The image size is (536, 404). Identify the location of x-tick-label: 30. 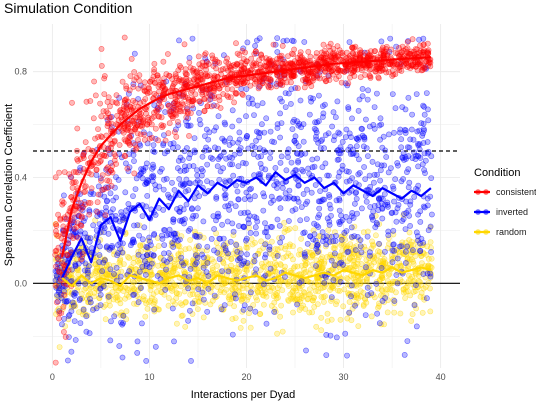
(344, 377).